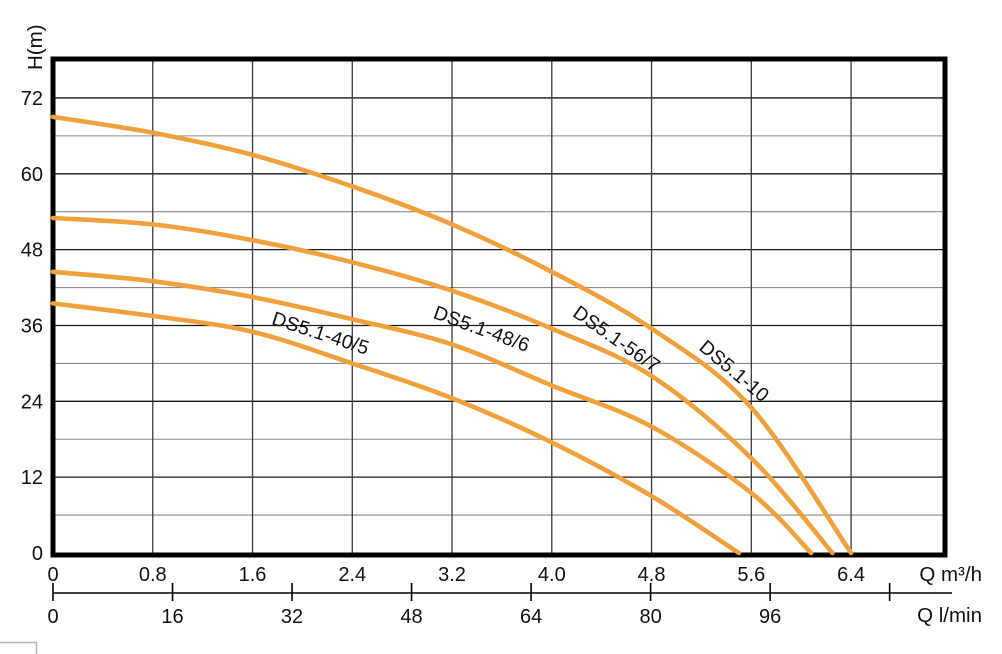  I want to click on y-tick-label: 12, so click(32, 478).